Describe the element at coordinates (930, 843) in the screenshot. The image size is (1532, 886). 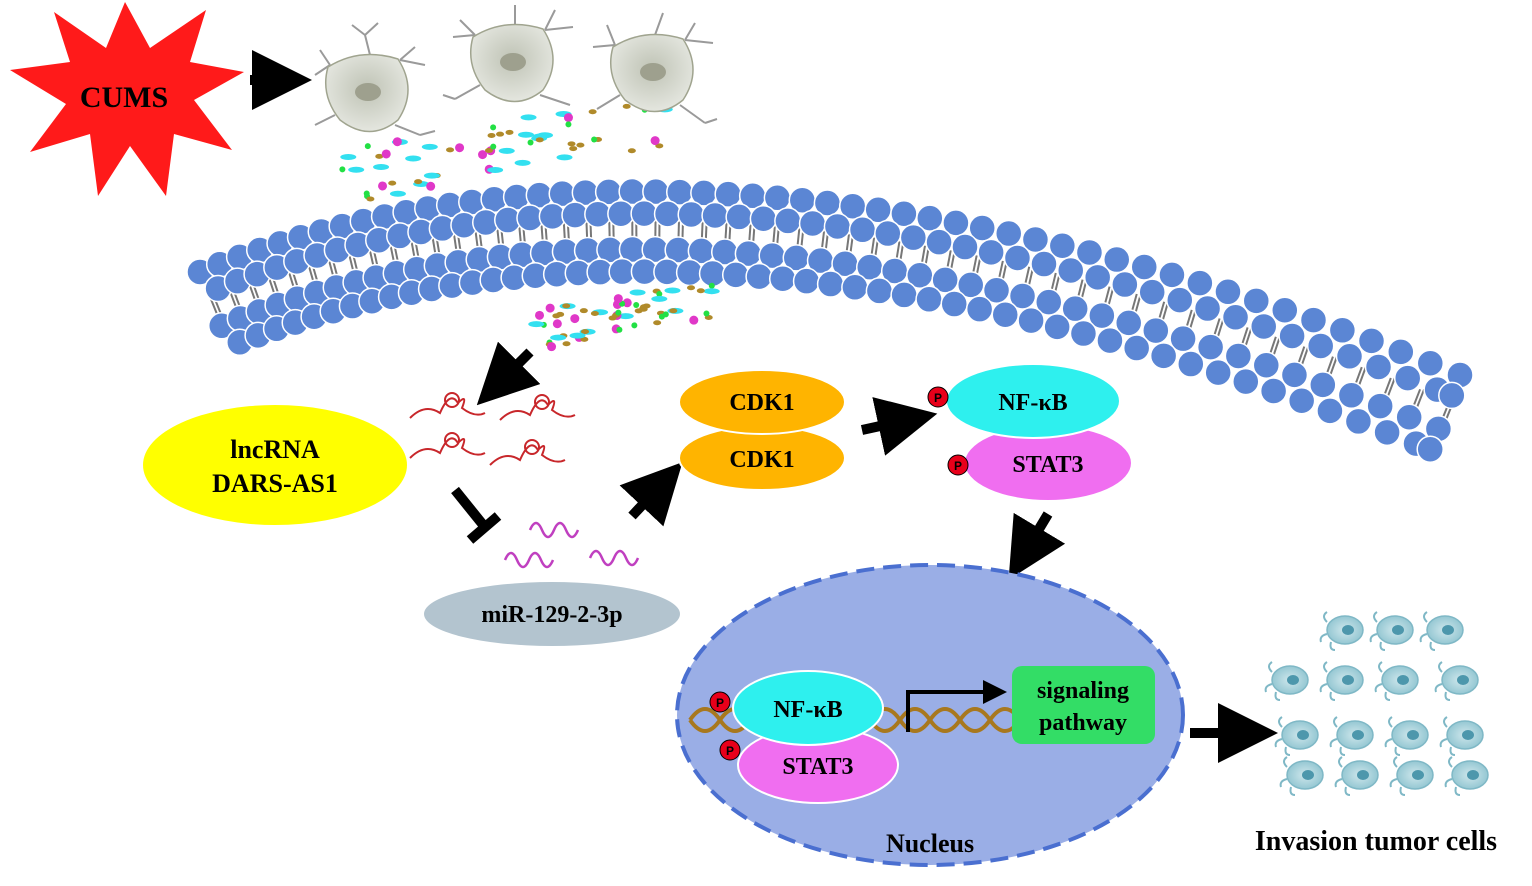
I see `nucleus-label: Nucleus` at that location.